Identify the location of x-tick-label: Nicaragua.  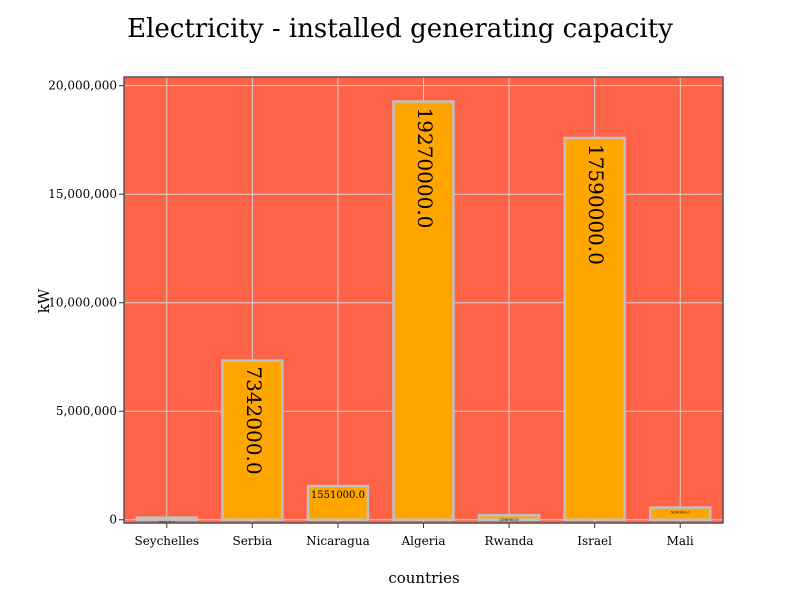
(338, 541).